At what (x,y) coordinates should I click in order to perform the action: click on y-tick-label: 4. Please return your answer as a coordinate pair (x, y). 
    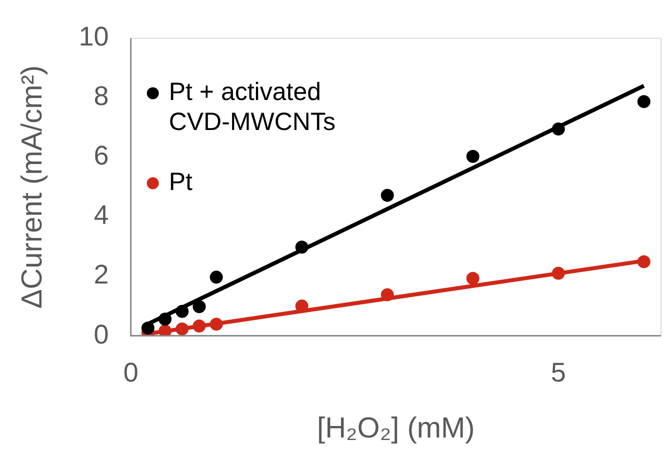
    Looking at the image, I should click on (101, 215).